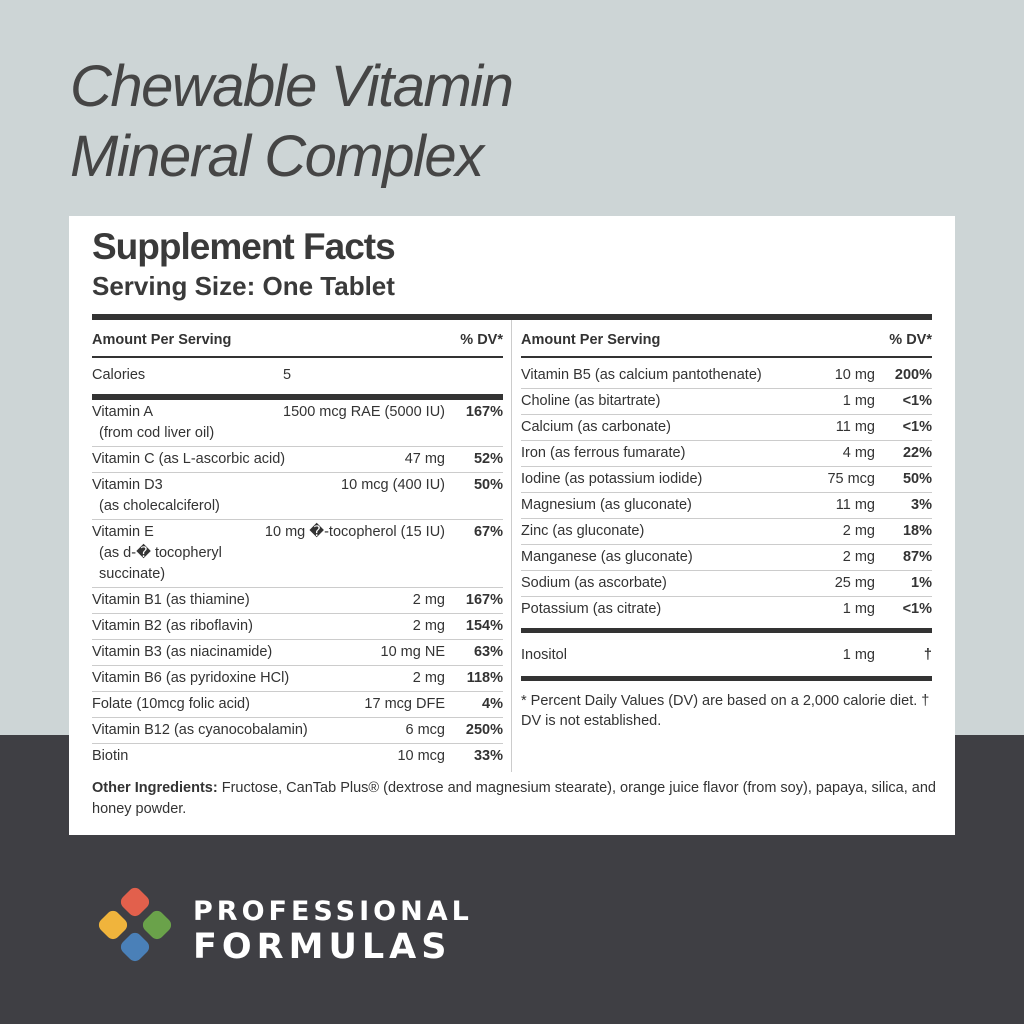 The width and height of the screenshot is (1024, 1024). Describe the element at coordinates (917, 531) in the screenshot. I see `daily-value: 18%` at that location.